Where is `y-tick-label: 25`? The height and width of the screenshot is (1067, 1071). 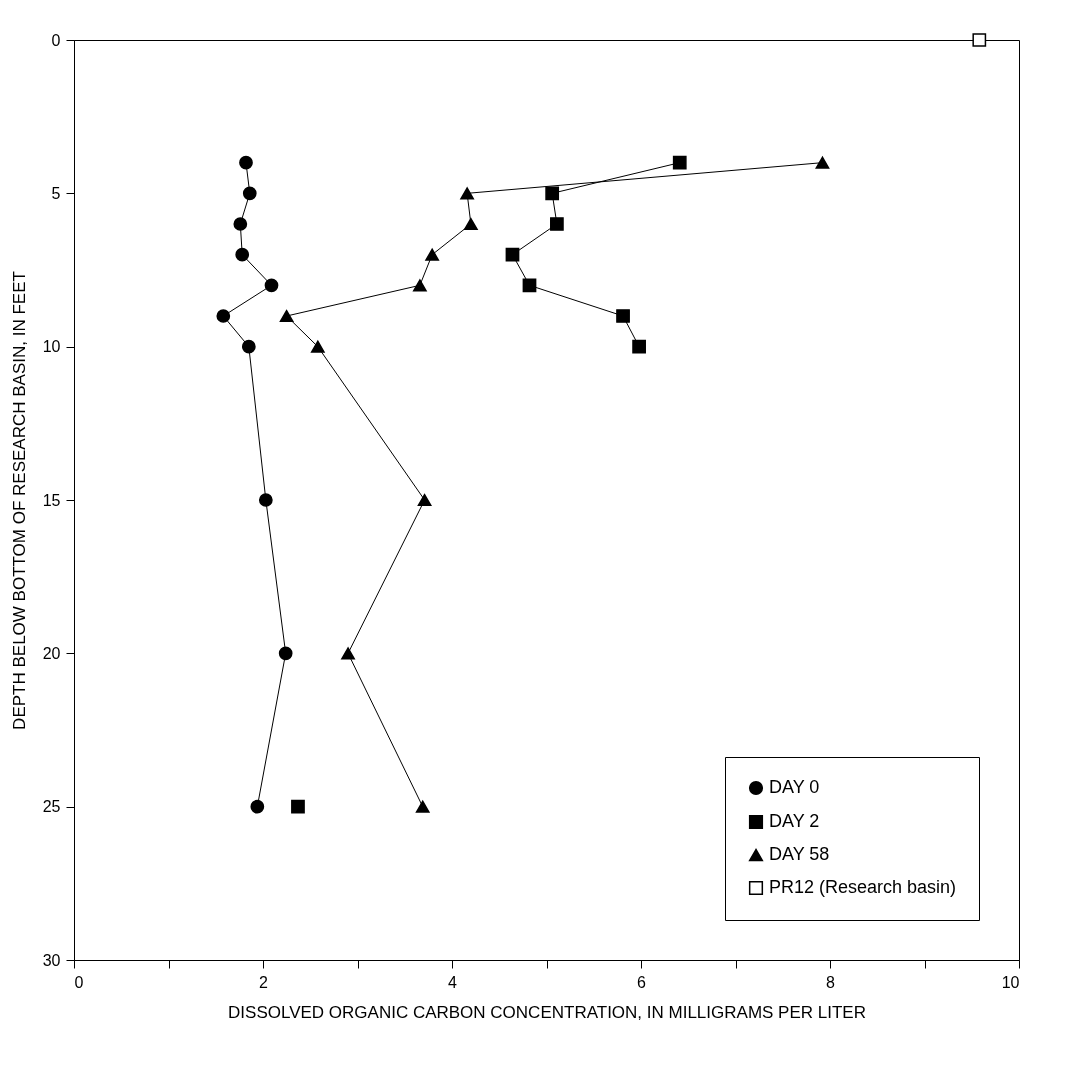 y-tick-label: 25 is located at coordinates (51, 807).